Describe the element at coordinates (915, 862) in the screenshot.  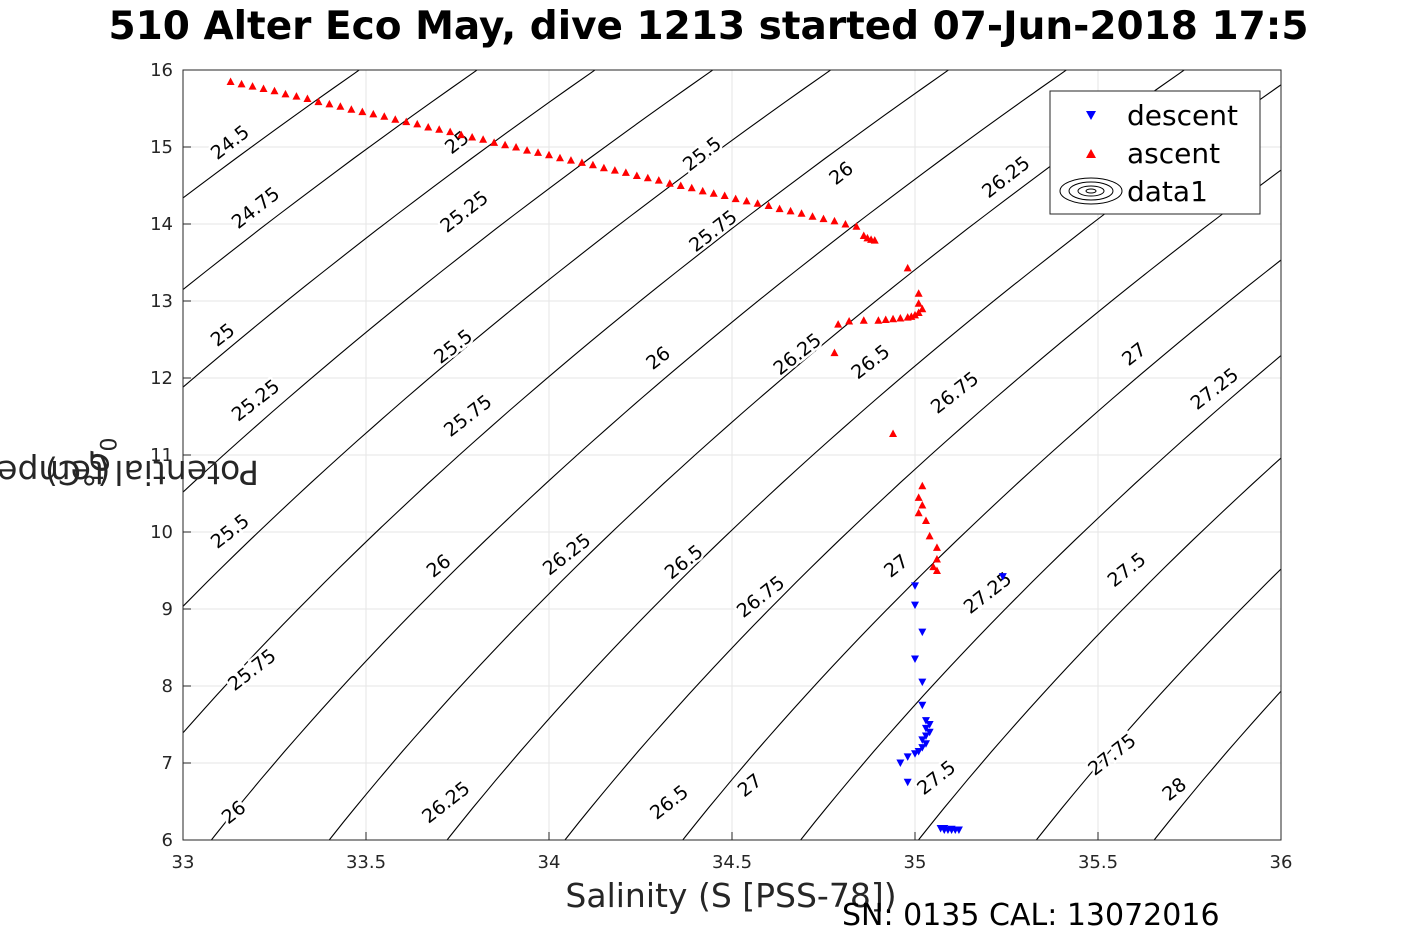
I see `x-tick-label: 35` at that location.